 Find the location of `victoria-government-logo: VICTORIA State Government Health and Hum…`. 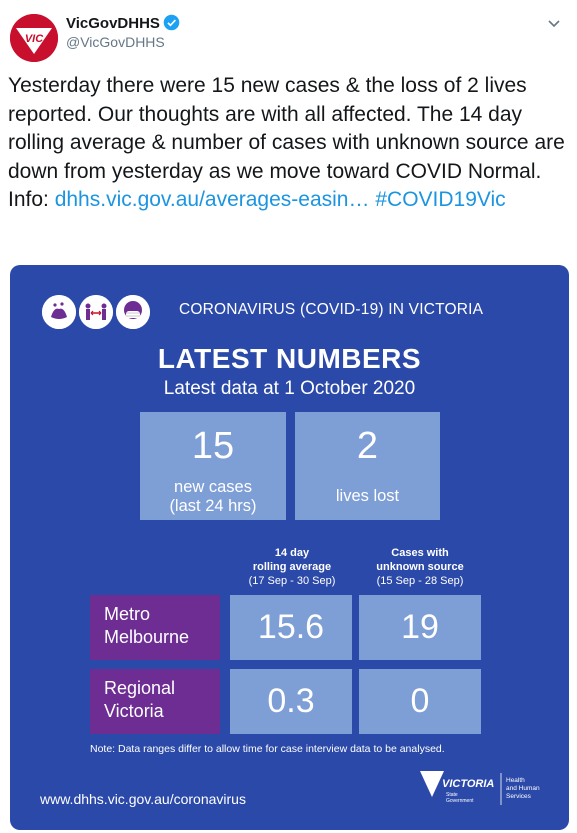

victoria-government-logo: VICTORIA State Government Health and Hum… is located at coordinates (488, 789).